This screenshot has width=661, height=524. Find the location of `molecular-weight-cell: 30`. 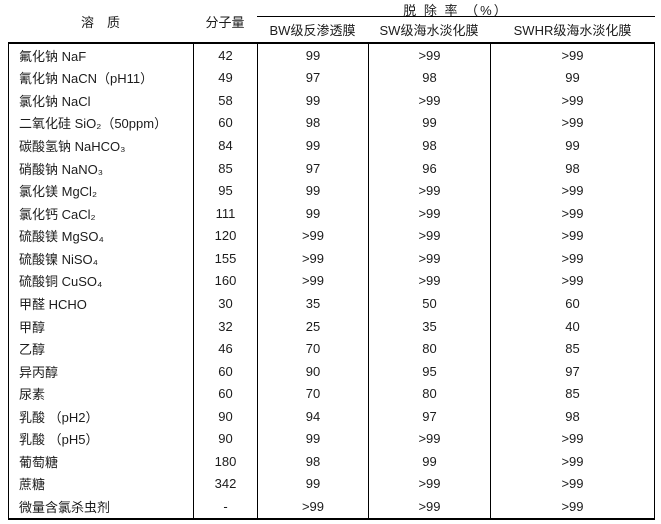

molecular-weight-cell: 30 is located at coordinates (225, 303).